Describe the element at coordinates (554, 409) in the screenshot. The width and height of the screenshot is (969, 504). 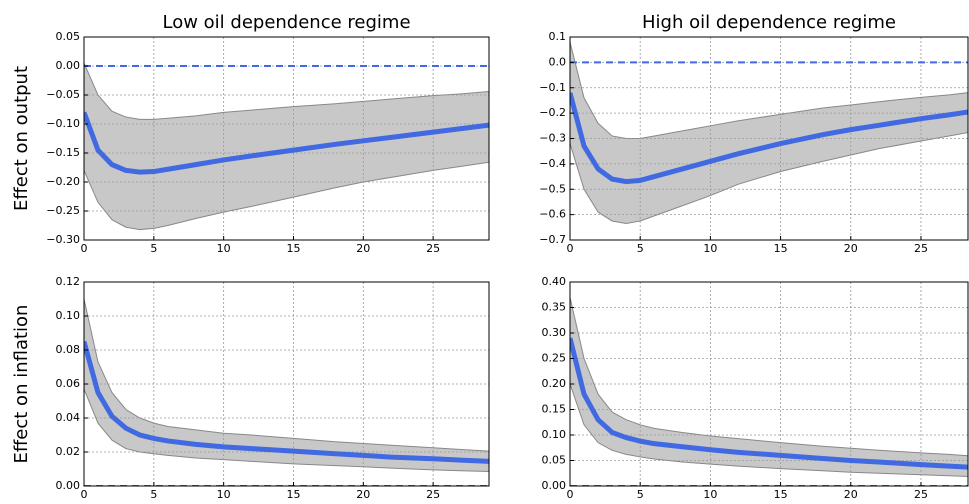
I see `y-tick-label: 0.15` at that location.